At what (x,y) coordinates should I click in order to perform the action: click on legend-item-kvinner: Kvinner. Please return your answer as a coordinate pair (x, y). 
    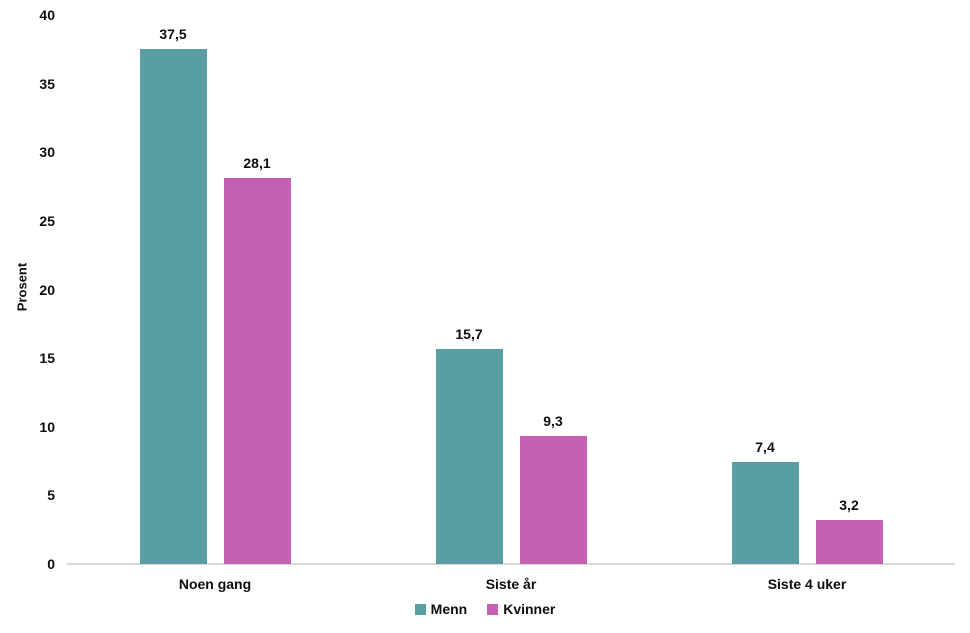
    Looking at the image, I should click on (521, 609).